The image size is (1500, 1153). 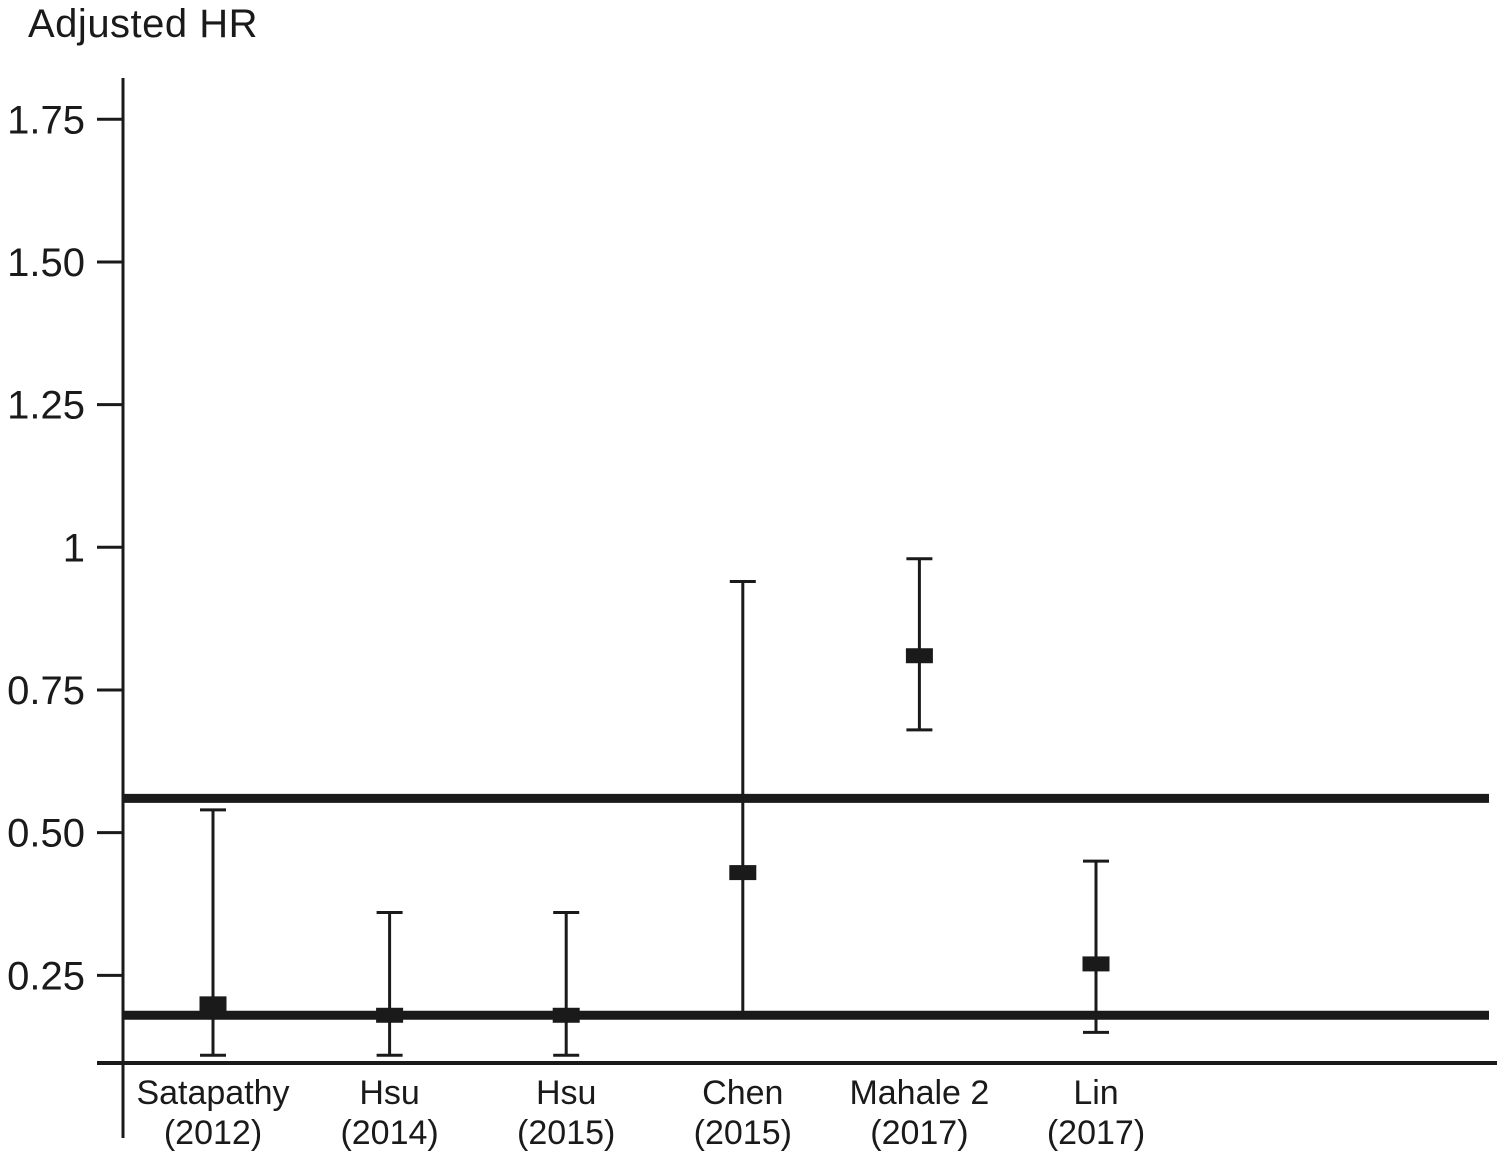 I want to click on x-label-name: Mahale 2, so click(x=919, y=1093).